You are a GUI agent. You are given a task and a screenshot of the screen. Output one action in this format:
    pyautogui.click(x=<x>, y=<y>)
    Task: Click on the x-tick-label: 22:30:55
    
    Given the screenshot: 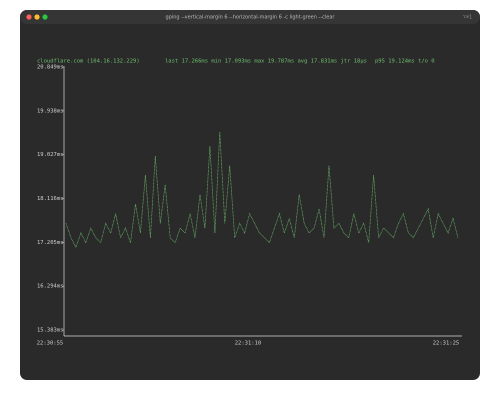 What is the action you would take?
    pyautogui.click(x=50, y=344)
    